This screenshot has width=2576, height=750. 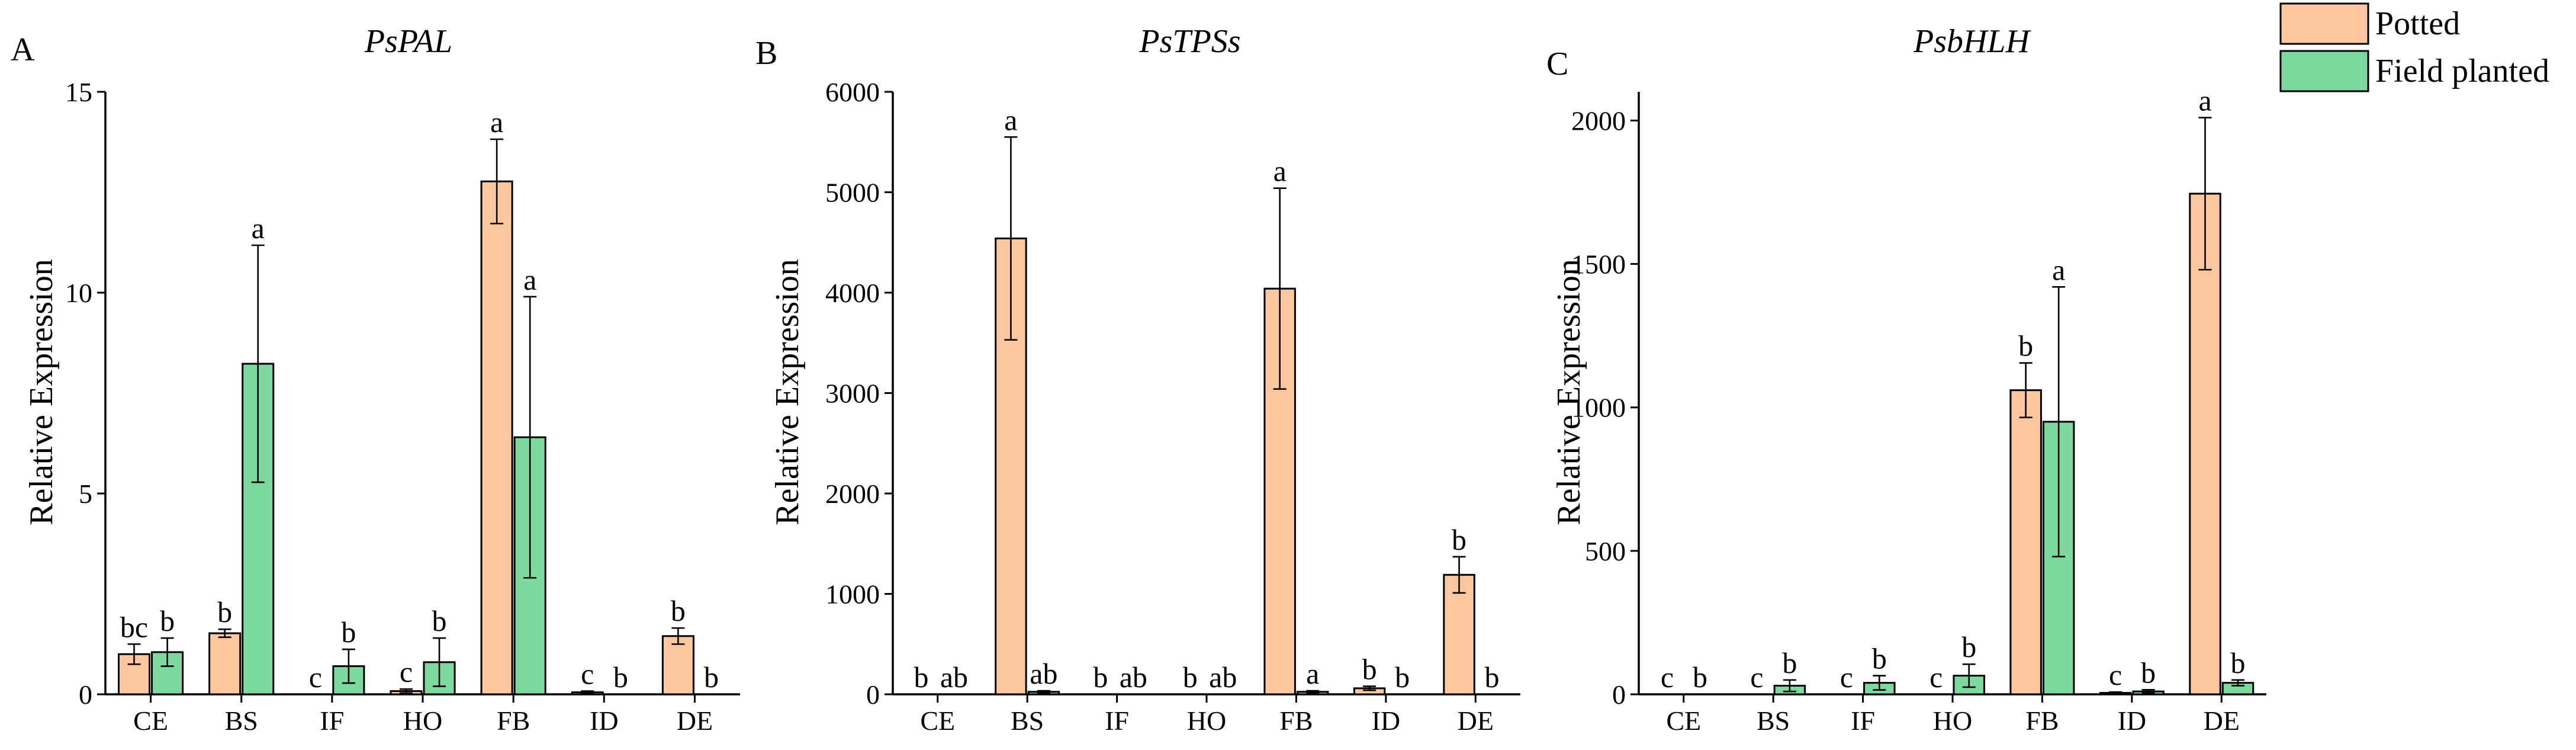 What do you see at coordinates (23, 49) in the screenshot?
I see `panel-label-a: A` at bounding box center [23, 49].